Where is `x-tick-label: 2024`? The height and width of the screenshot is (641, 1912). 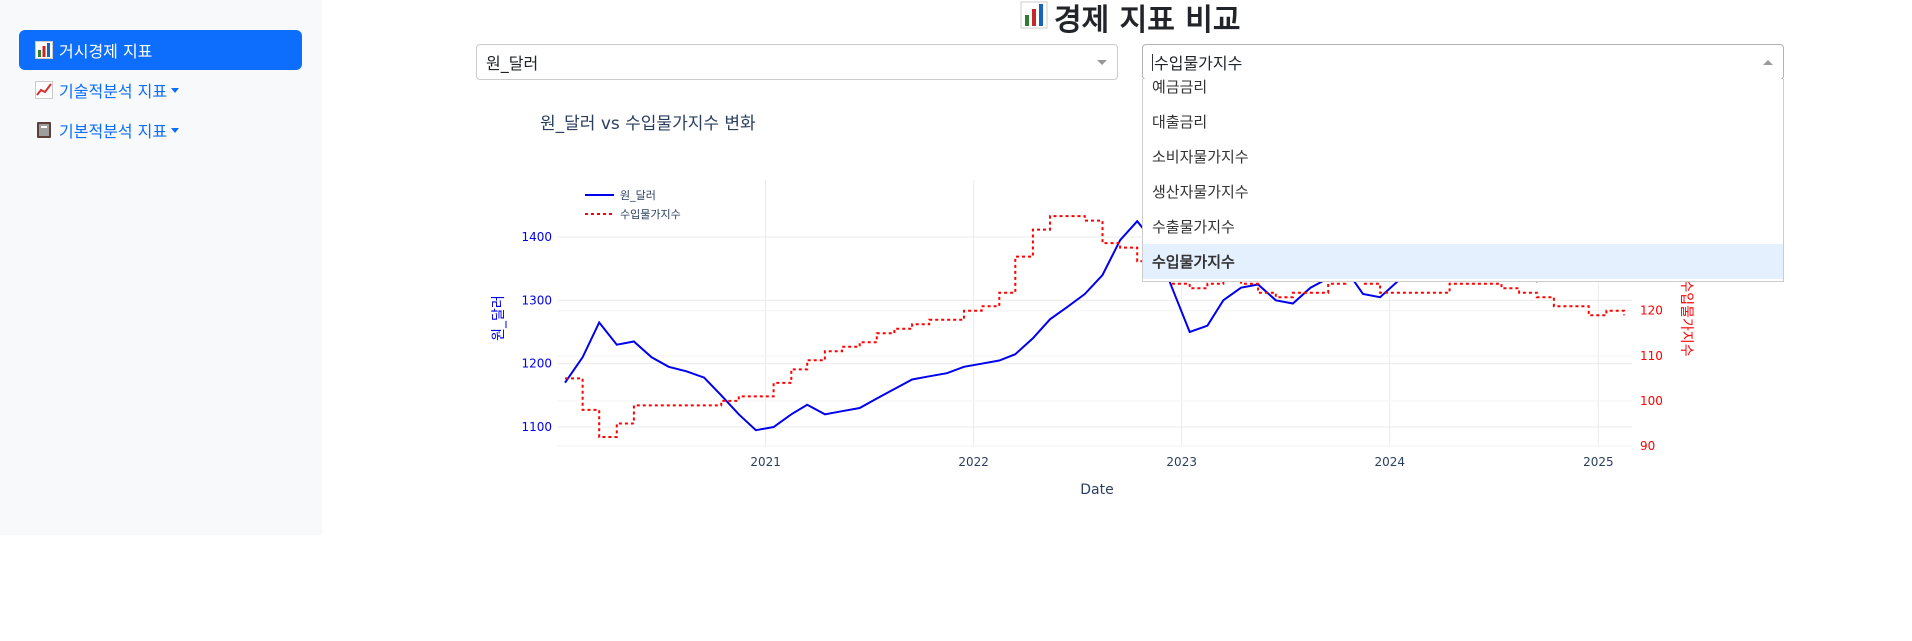 x-tick-label: 2024 is located at coordinates (1389, 462).